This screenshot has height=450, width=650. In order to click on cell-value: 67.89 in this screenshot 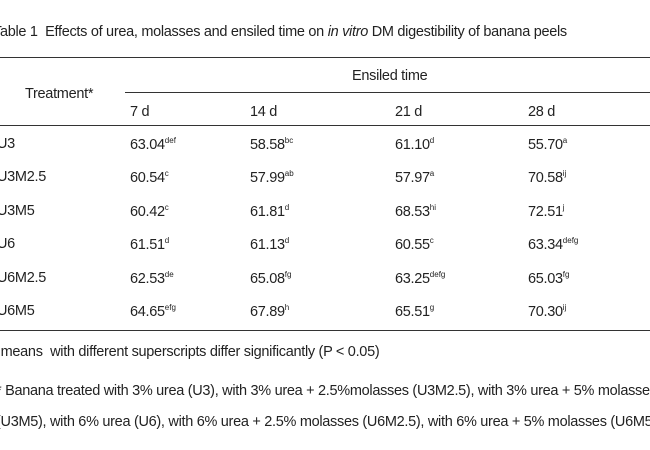, I will do `click(267, 312)`.